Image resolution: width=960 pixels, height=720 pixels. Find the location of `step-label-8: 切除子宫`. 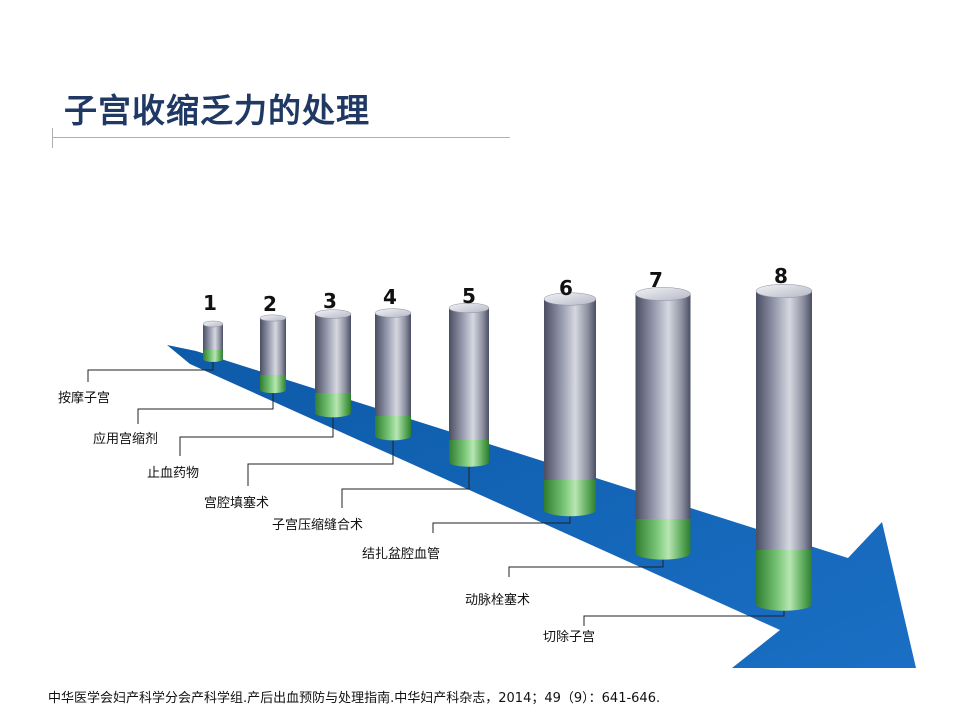

step-label-8: 切除子宫 is located at coordinates (569, 637).